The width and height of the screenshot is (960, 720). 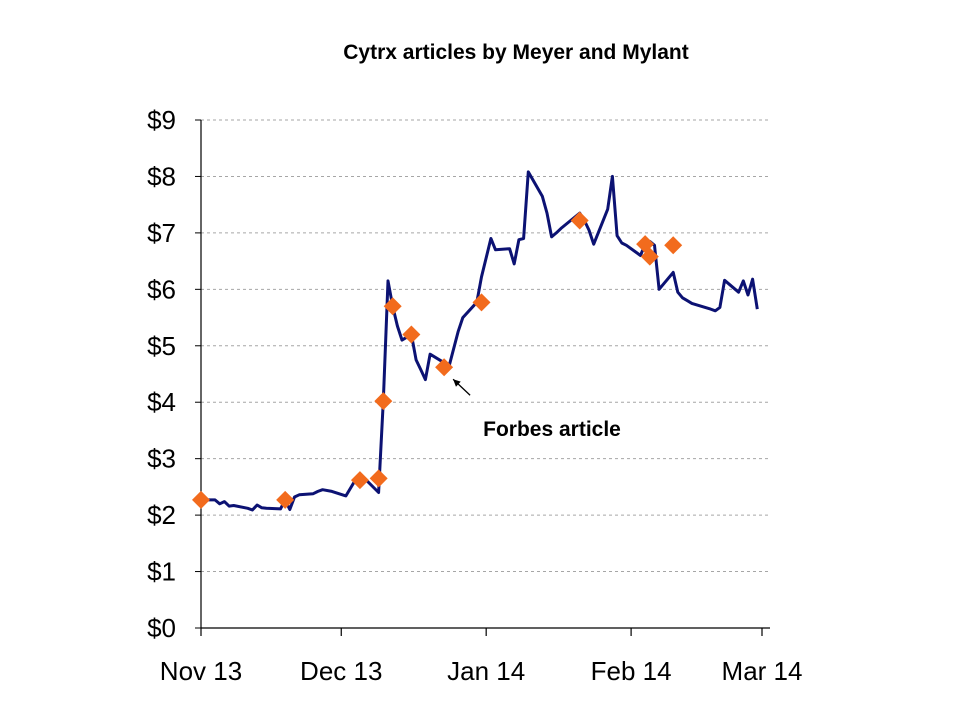 I want to click on x-axis-tick-labels: Nov 13 Dec 13 Jan 14 Feb 14 Mar 14, so click(x=481, y=671).